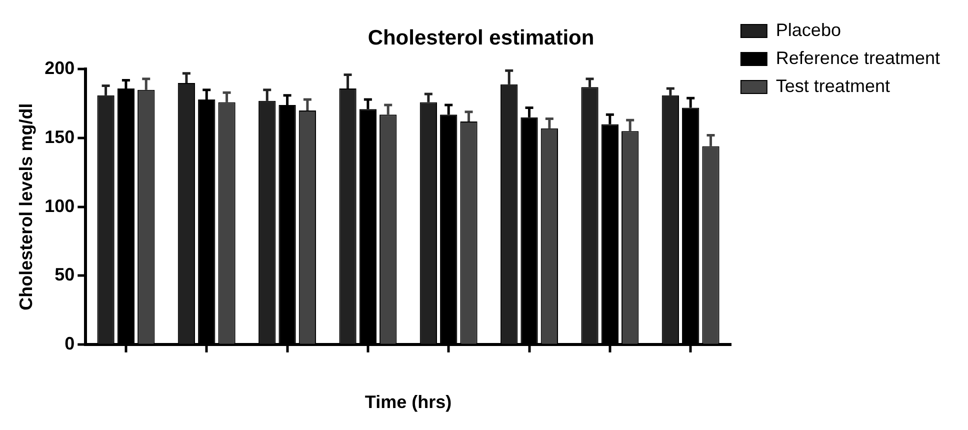 The height and width of the screenshot is (430, 968). Describe the element at coordinates (408, 402) in the screenshot. I see `x-axis-title: Time (hrs)` at that location.